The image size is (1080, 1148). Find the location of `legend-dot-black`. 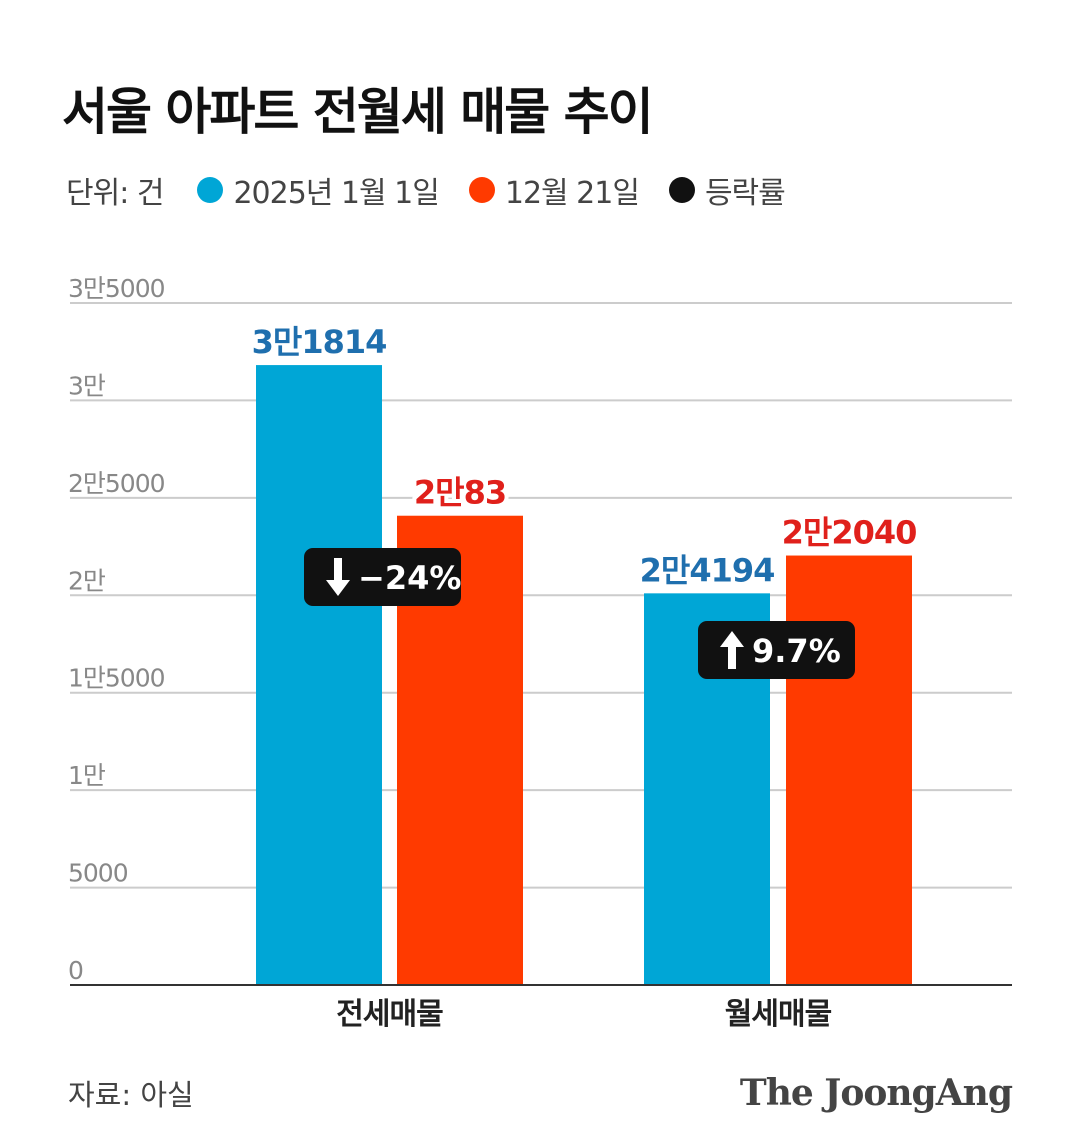

legend-dot-black is located at coordinates (681, 190).